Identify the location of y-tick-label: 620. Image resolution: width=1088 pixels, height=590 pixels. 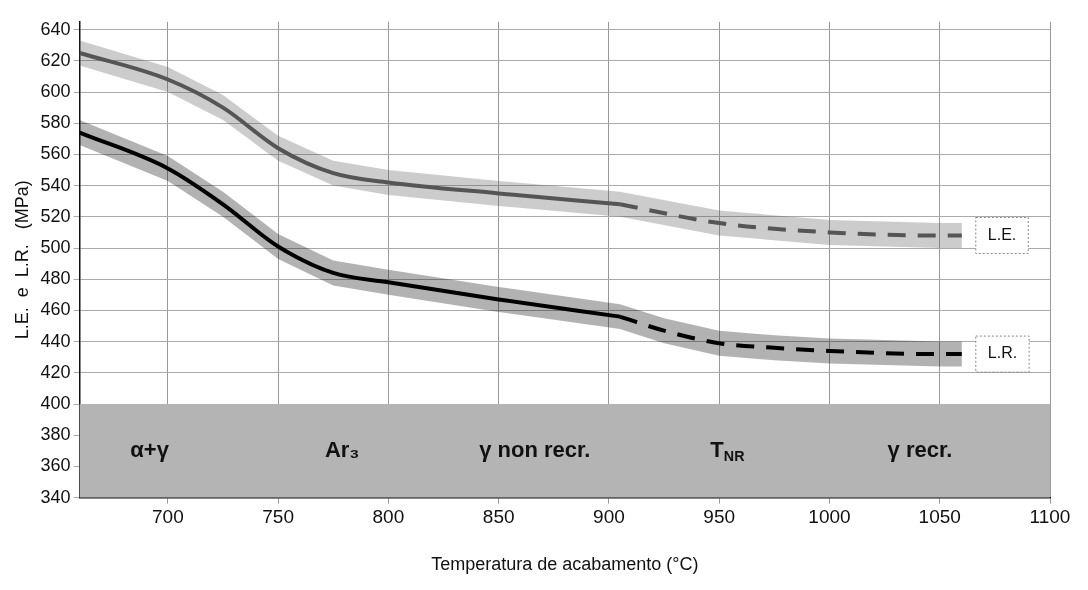
(55, 59).